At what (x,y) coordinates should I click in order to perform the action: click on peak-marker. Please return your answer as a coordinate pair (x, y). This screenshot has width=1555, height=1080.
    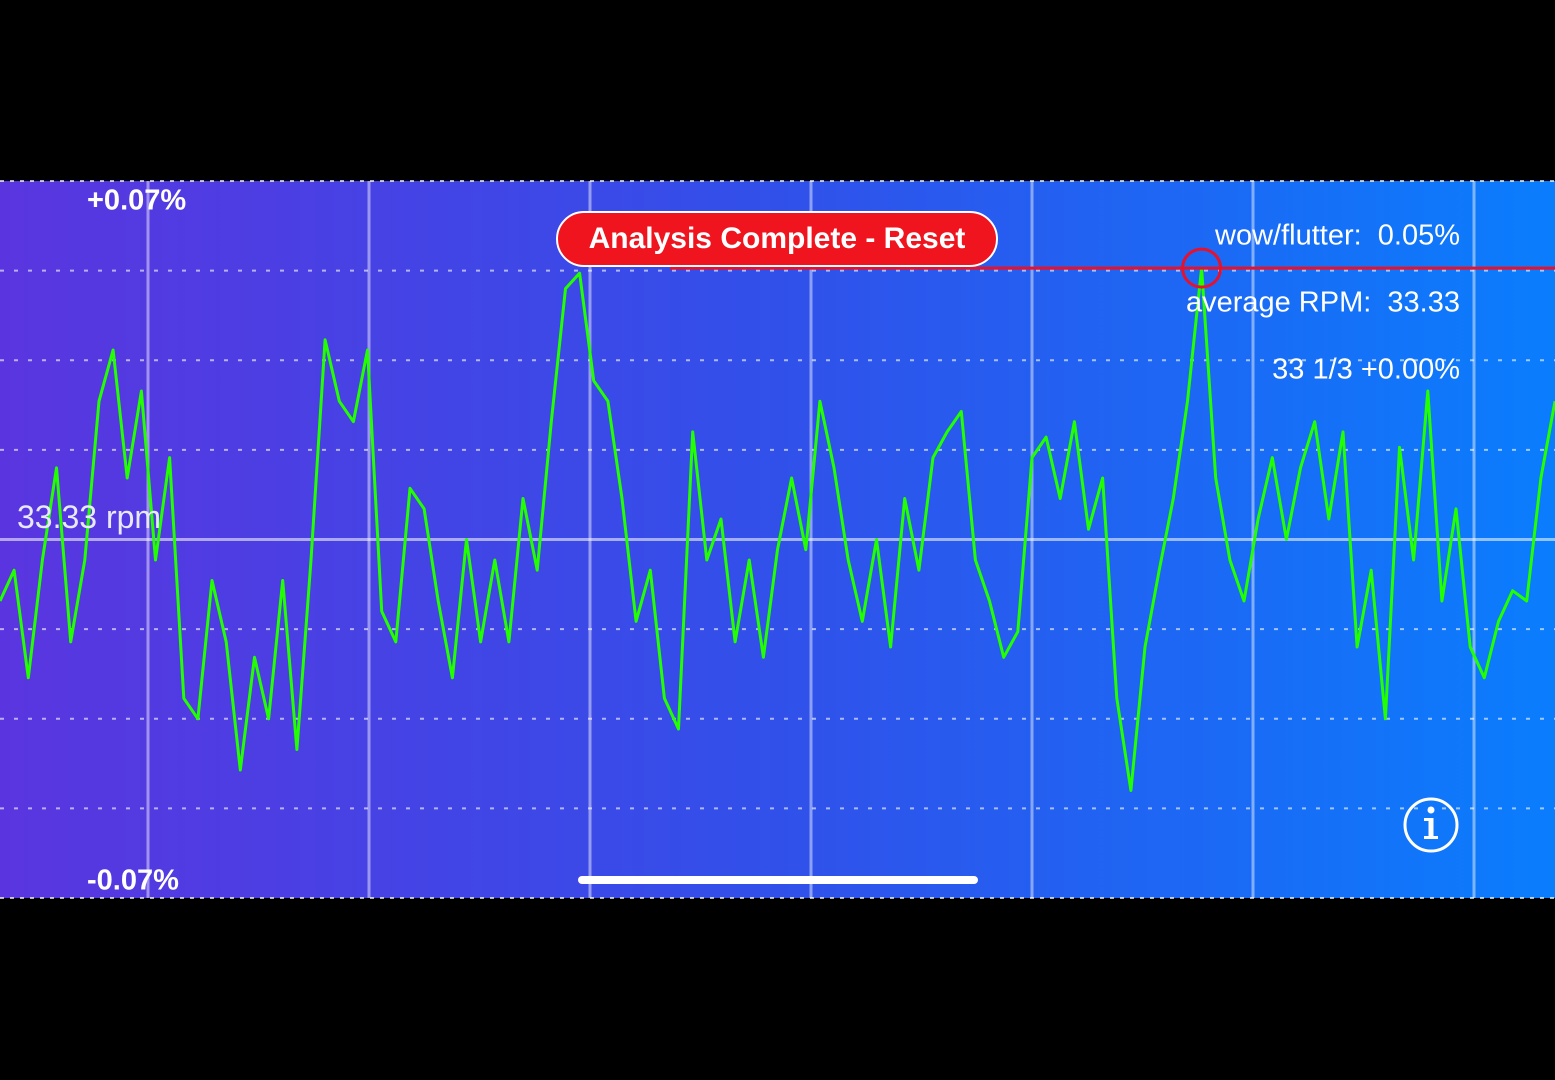
    Looking at the image, I should click on (1202, 268).